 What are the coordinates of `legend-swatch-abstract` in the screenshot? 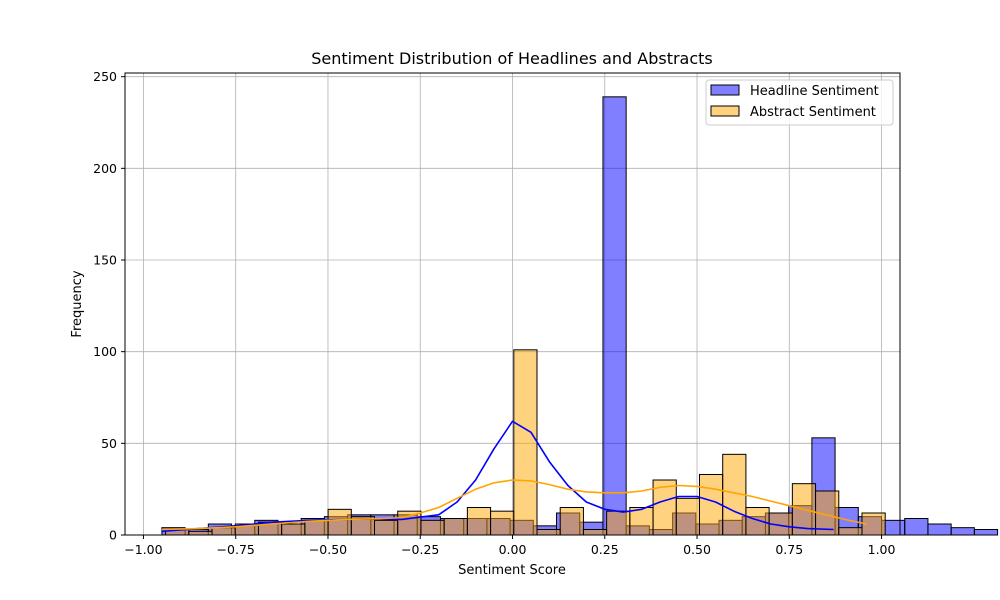 It's located at (725, 111).